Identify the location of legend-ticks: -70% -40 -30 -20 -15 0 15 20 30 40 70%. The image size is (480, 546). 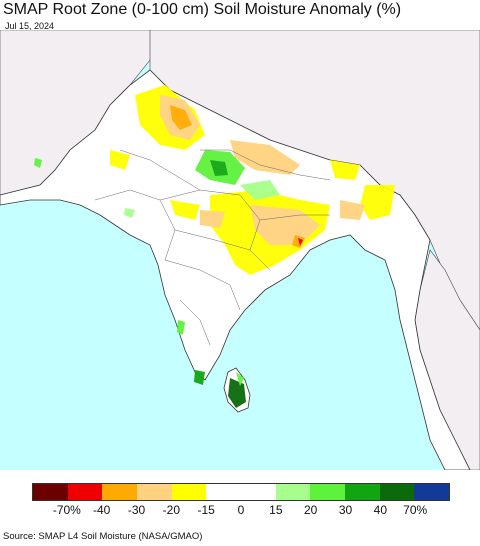
(241, 510).